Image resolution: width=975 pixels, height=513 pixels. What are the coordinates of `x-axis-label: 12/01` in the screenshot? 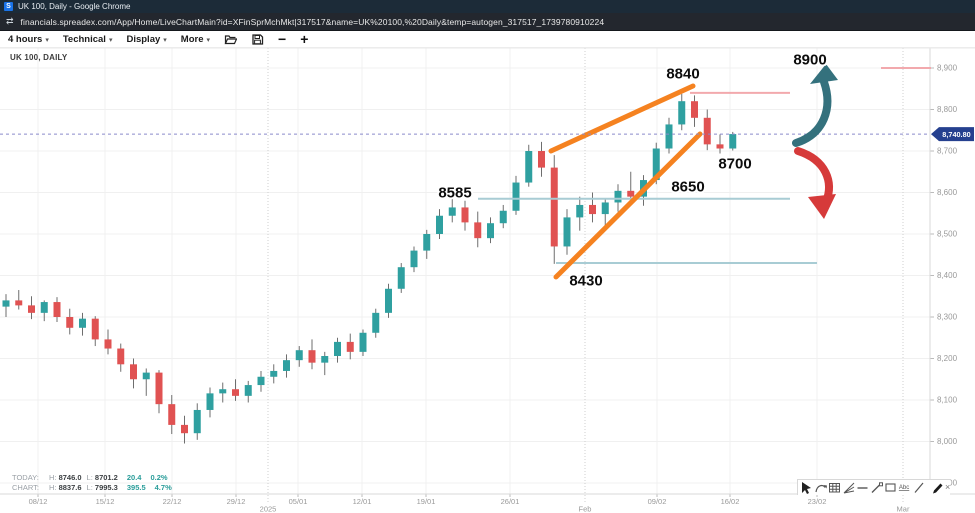 It's located at (362, 501).